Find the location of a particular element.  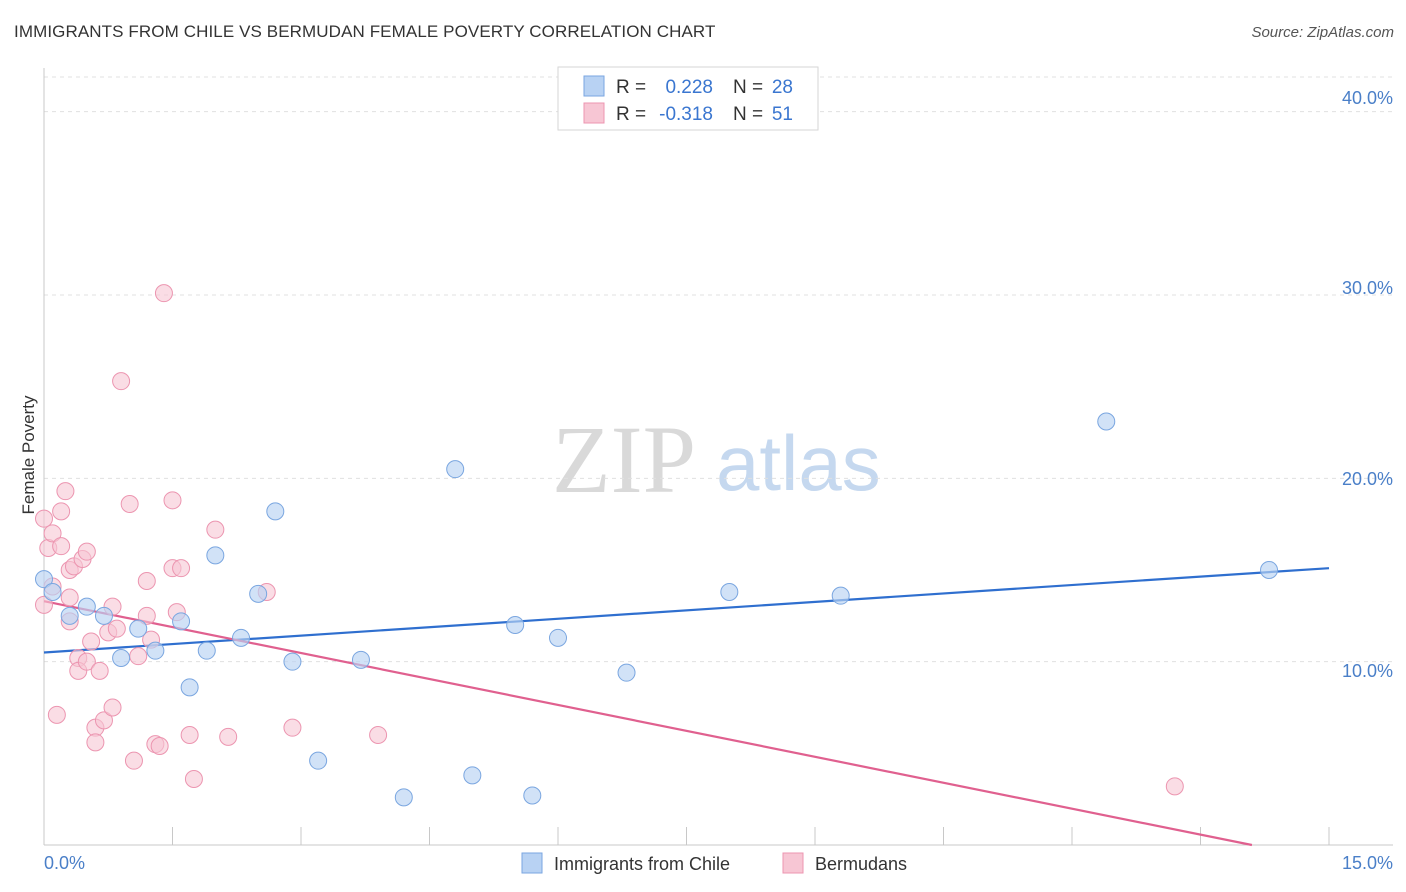

stats-legend: R = 0.228 N = 28 R = -0.318 N = 51 is located at coordinates (688, 98).